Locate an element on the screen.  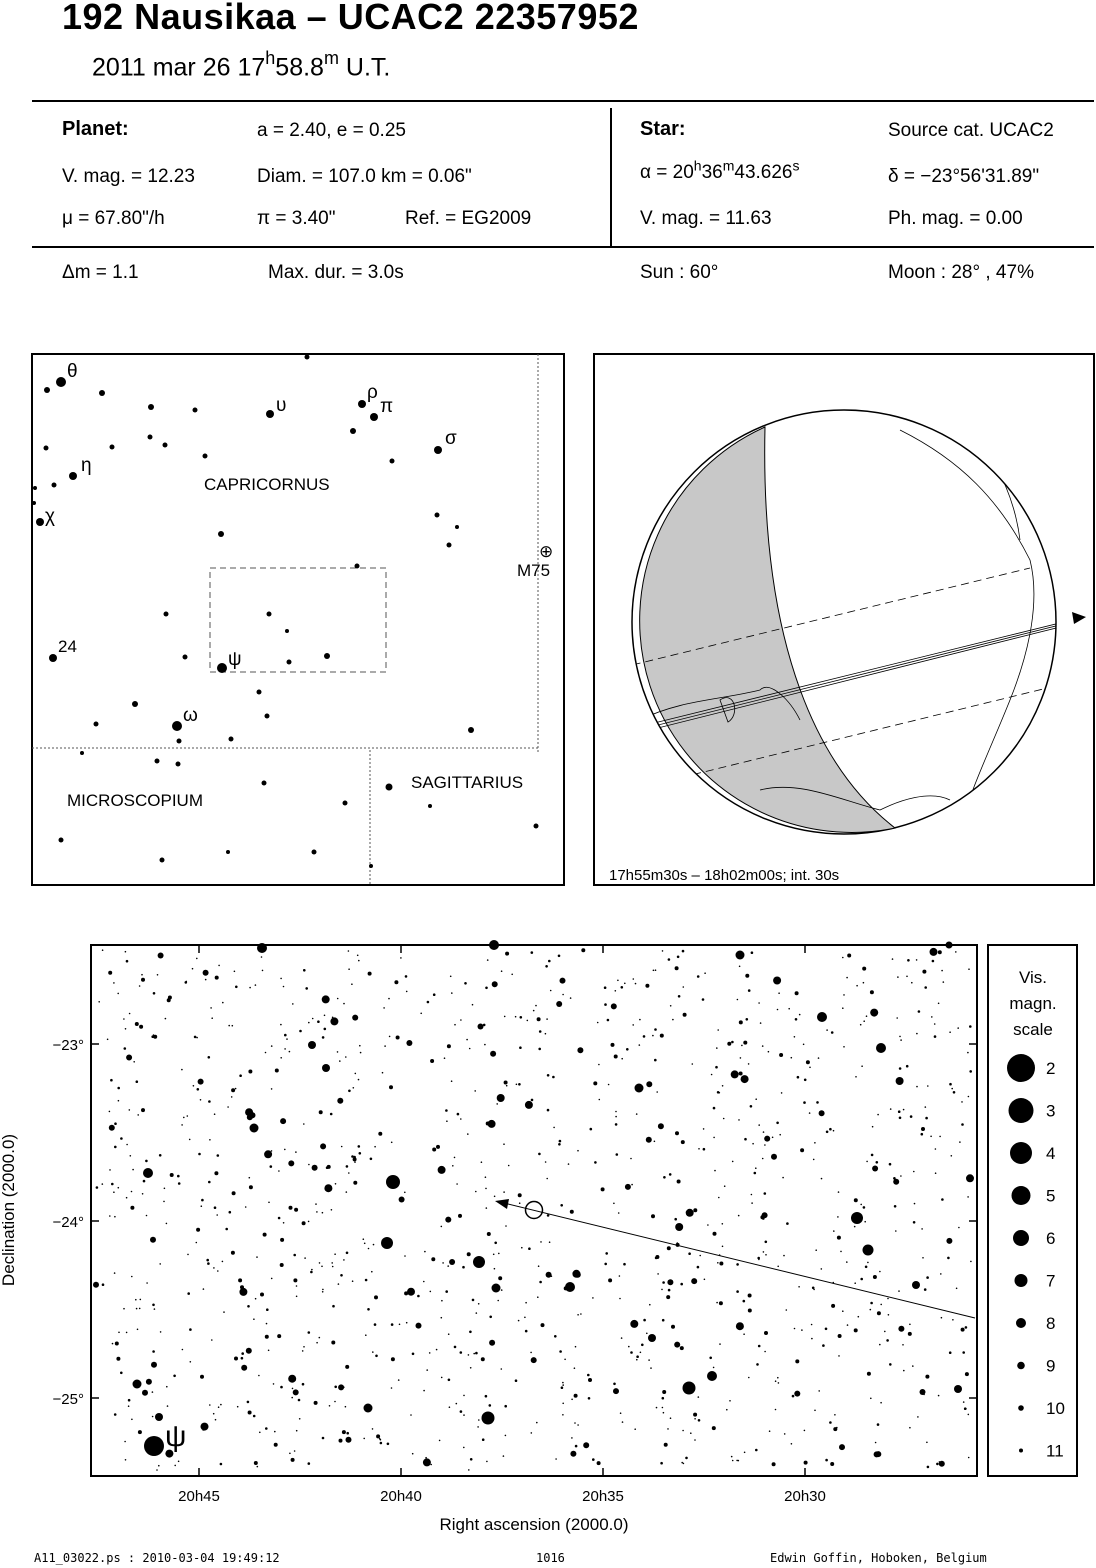
cluster-label: M75 is located at coordinates (533, 570).